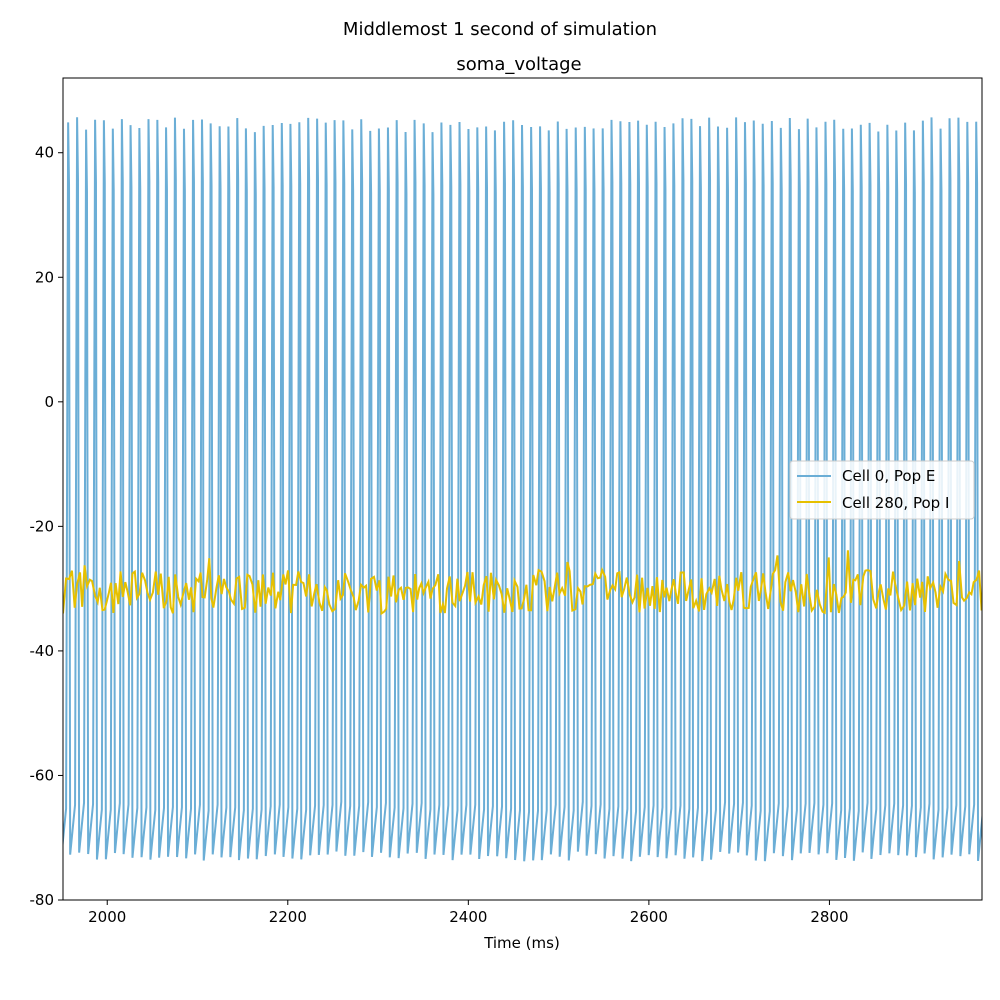 Image resolution: width=1000 pixels, height=1000 pixels. I want to click on x-tick-label: 2000, so click(107, 917).